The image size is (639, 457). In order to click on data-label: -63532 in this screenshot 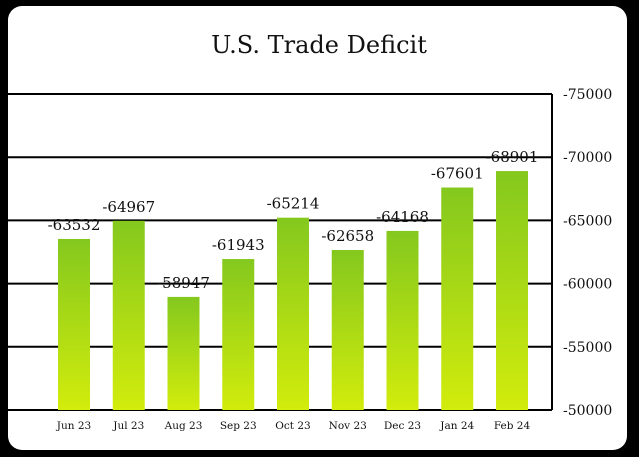, I will do `click(74, 225)`.